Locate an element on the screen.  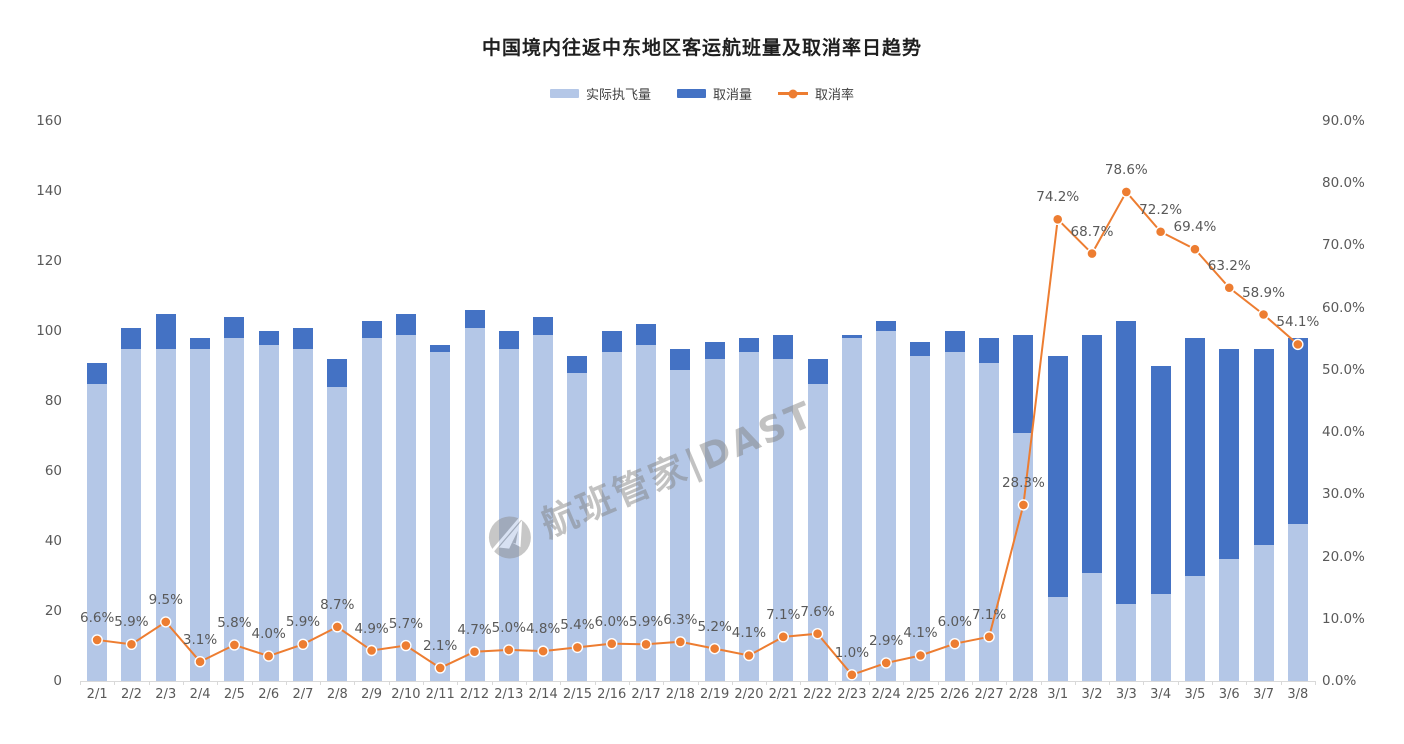
cancel-rate-label: 9.5% is located at coordinates (165, 599).